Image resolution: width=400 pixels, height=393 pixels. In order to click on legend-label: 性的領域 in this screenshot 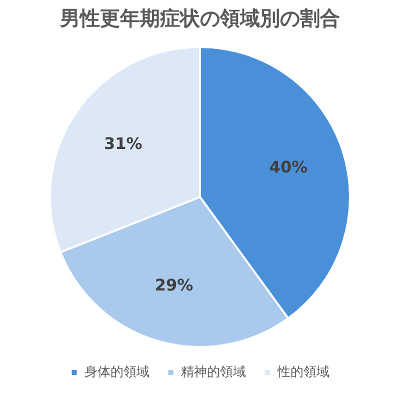, I will do `click(303, 372)`.